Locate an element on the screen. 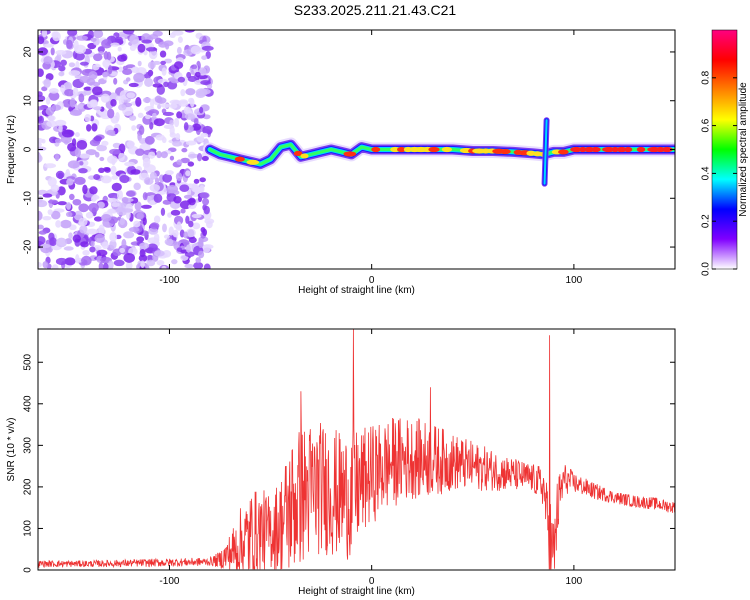 This screenshot has width=750, height=600. x-tick-label: -100 is located at coordinates (169, 581).